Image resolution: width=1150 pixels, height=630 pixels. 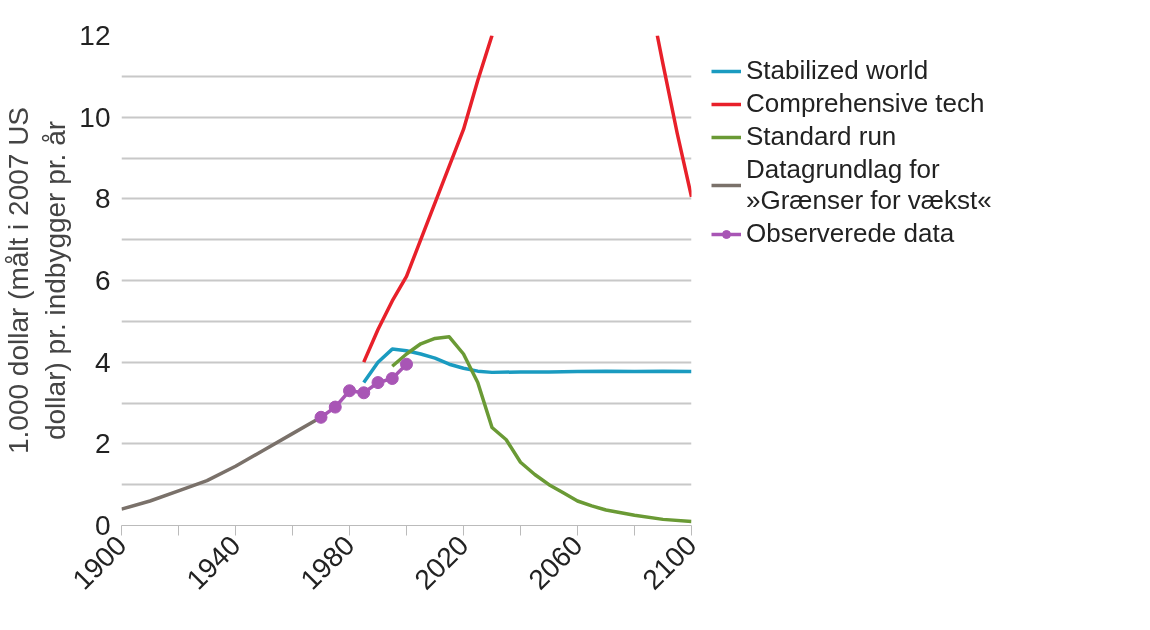 I want to click on legend-label: Comprehensive tech, so click(x=865, y=103).